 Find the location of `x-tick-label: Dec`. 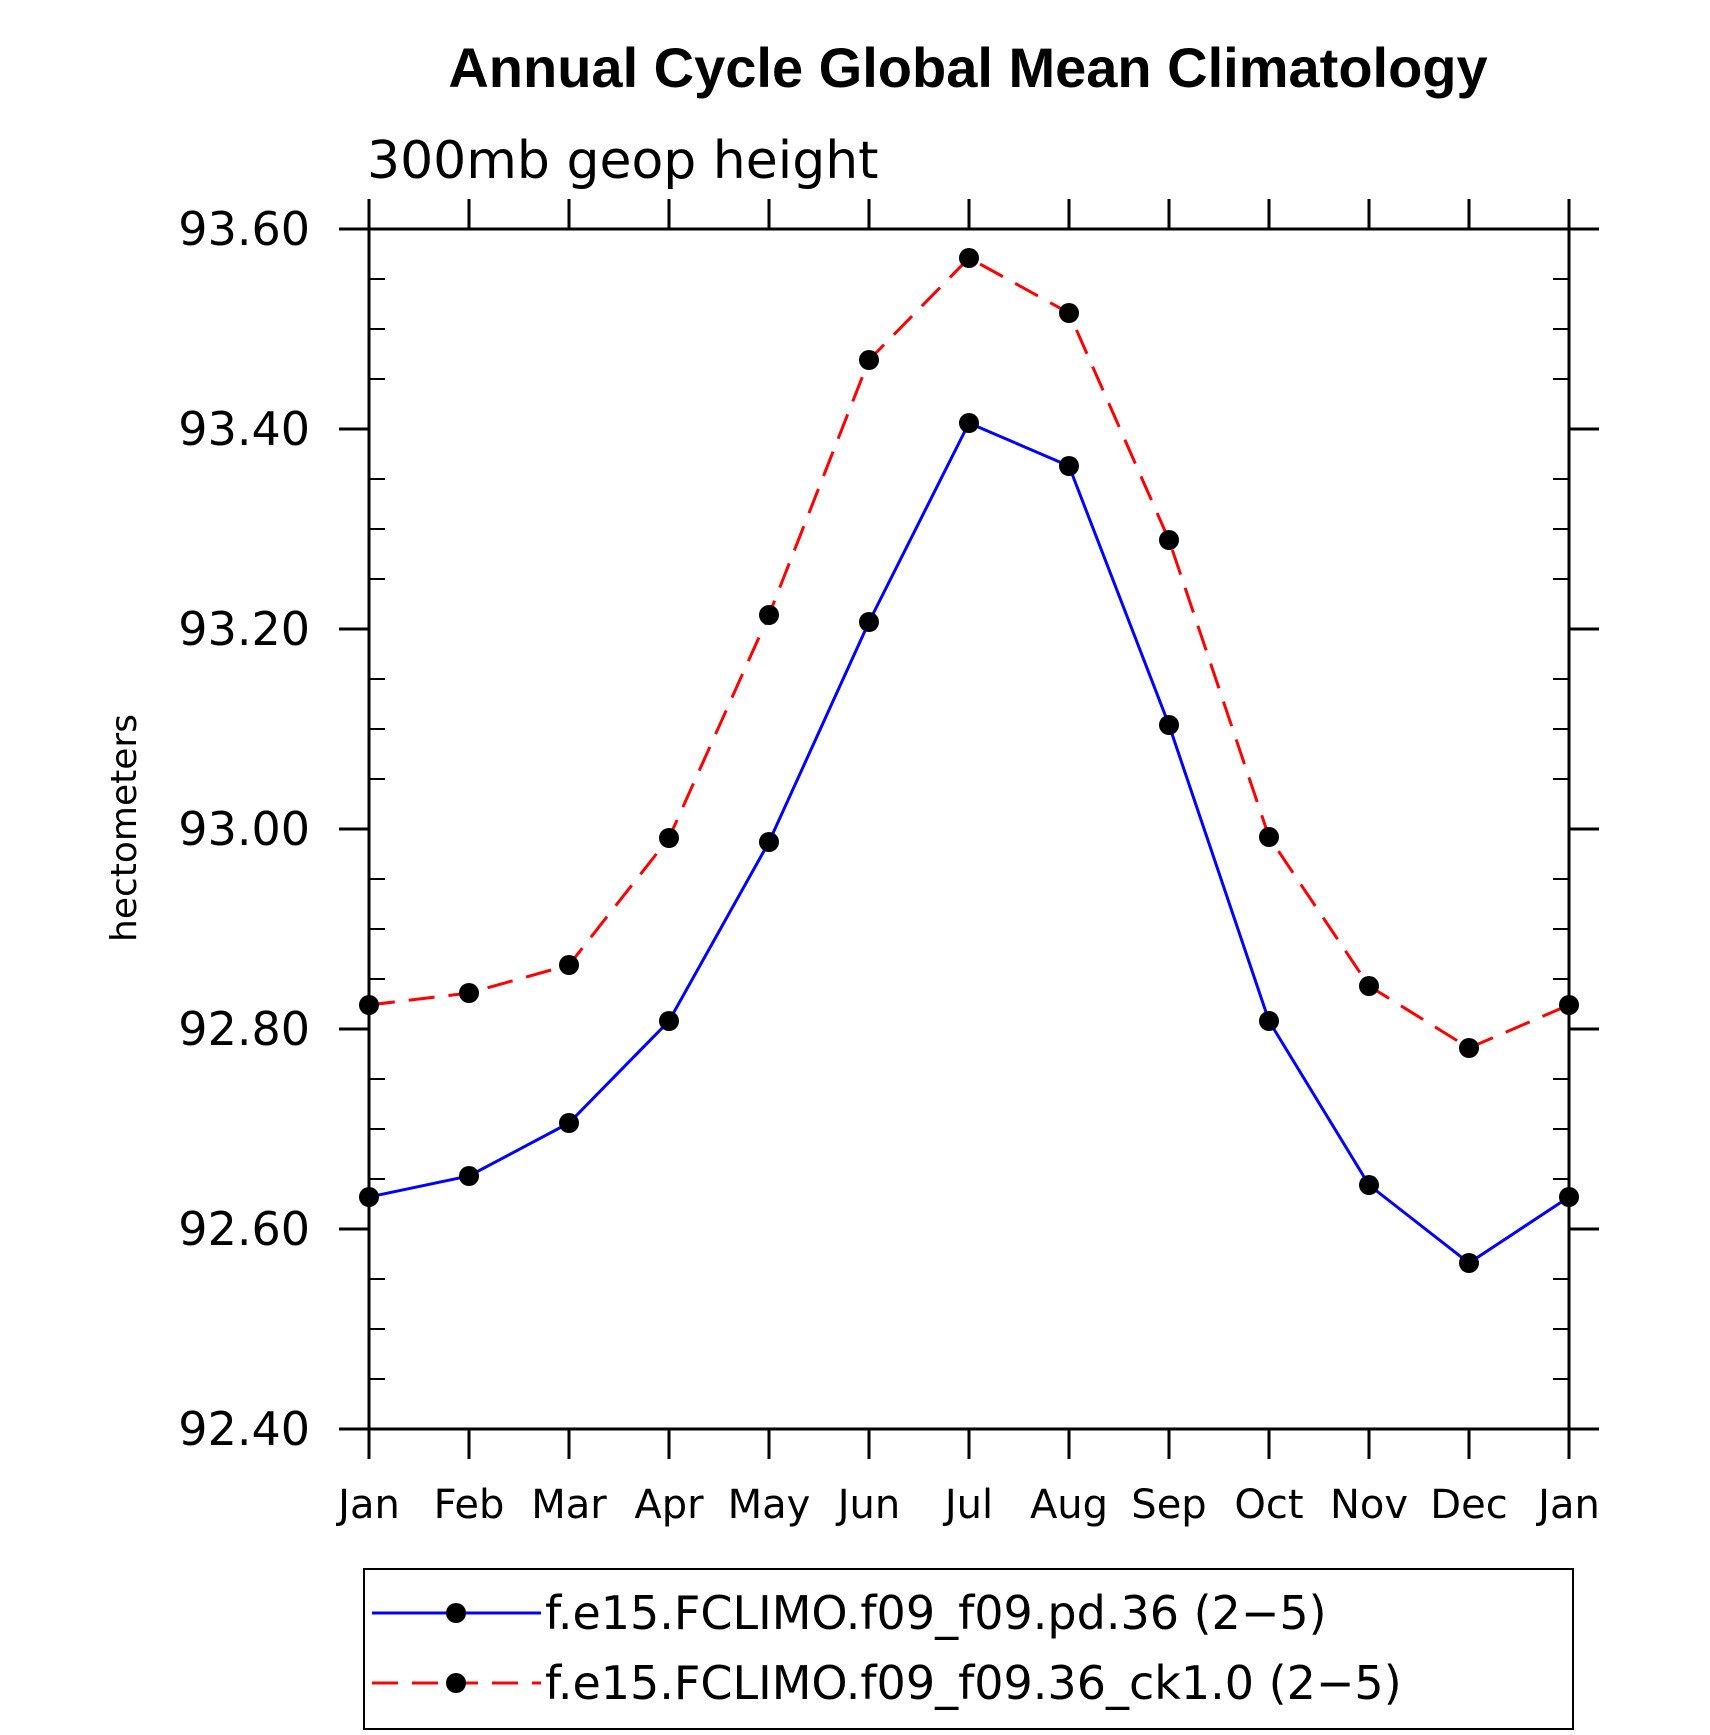

x-tick-label: Dec is located at coordinates (1468, 1505).